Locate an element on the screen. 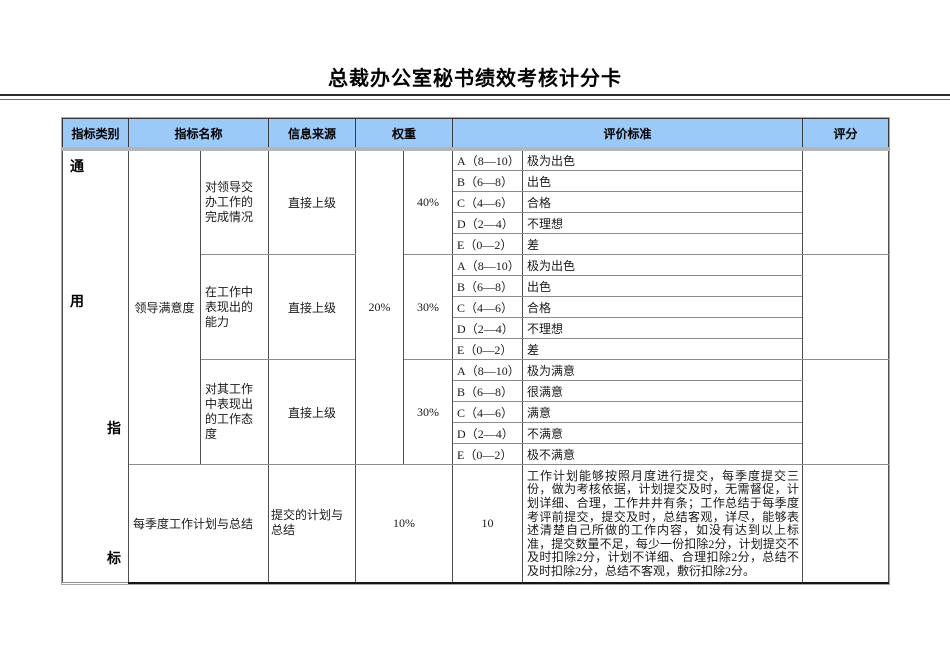  category-char-4: 标 is located at coordinates (114, 558).